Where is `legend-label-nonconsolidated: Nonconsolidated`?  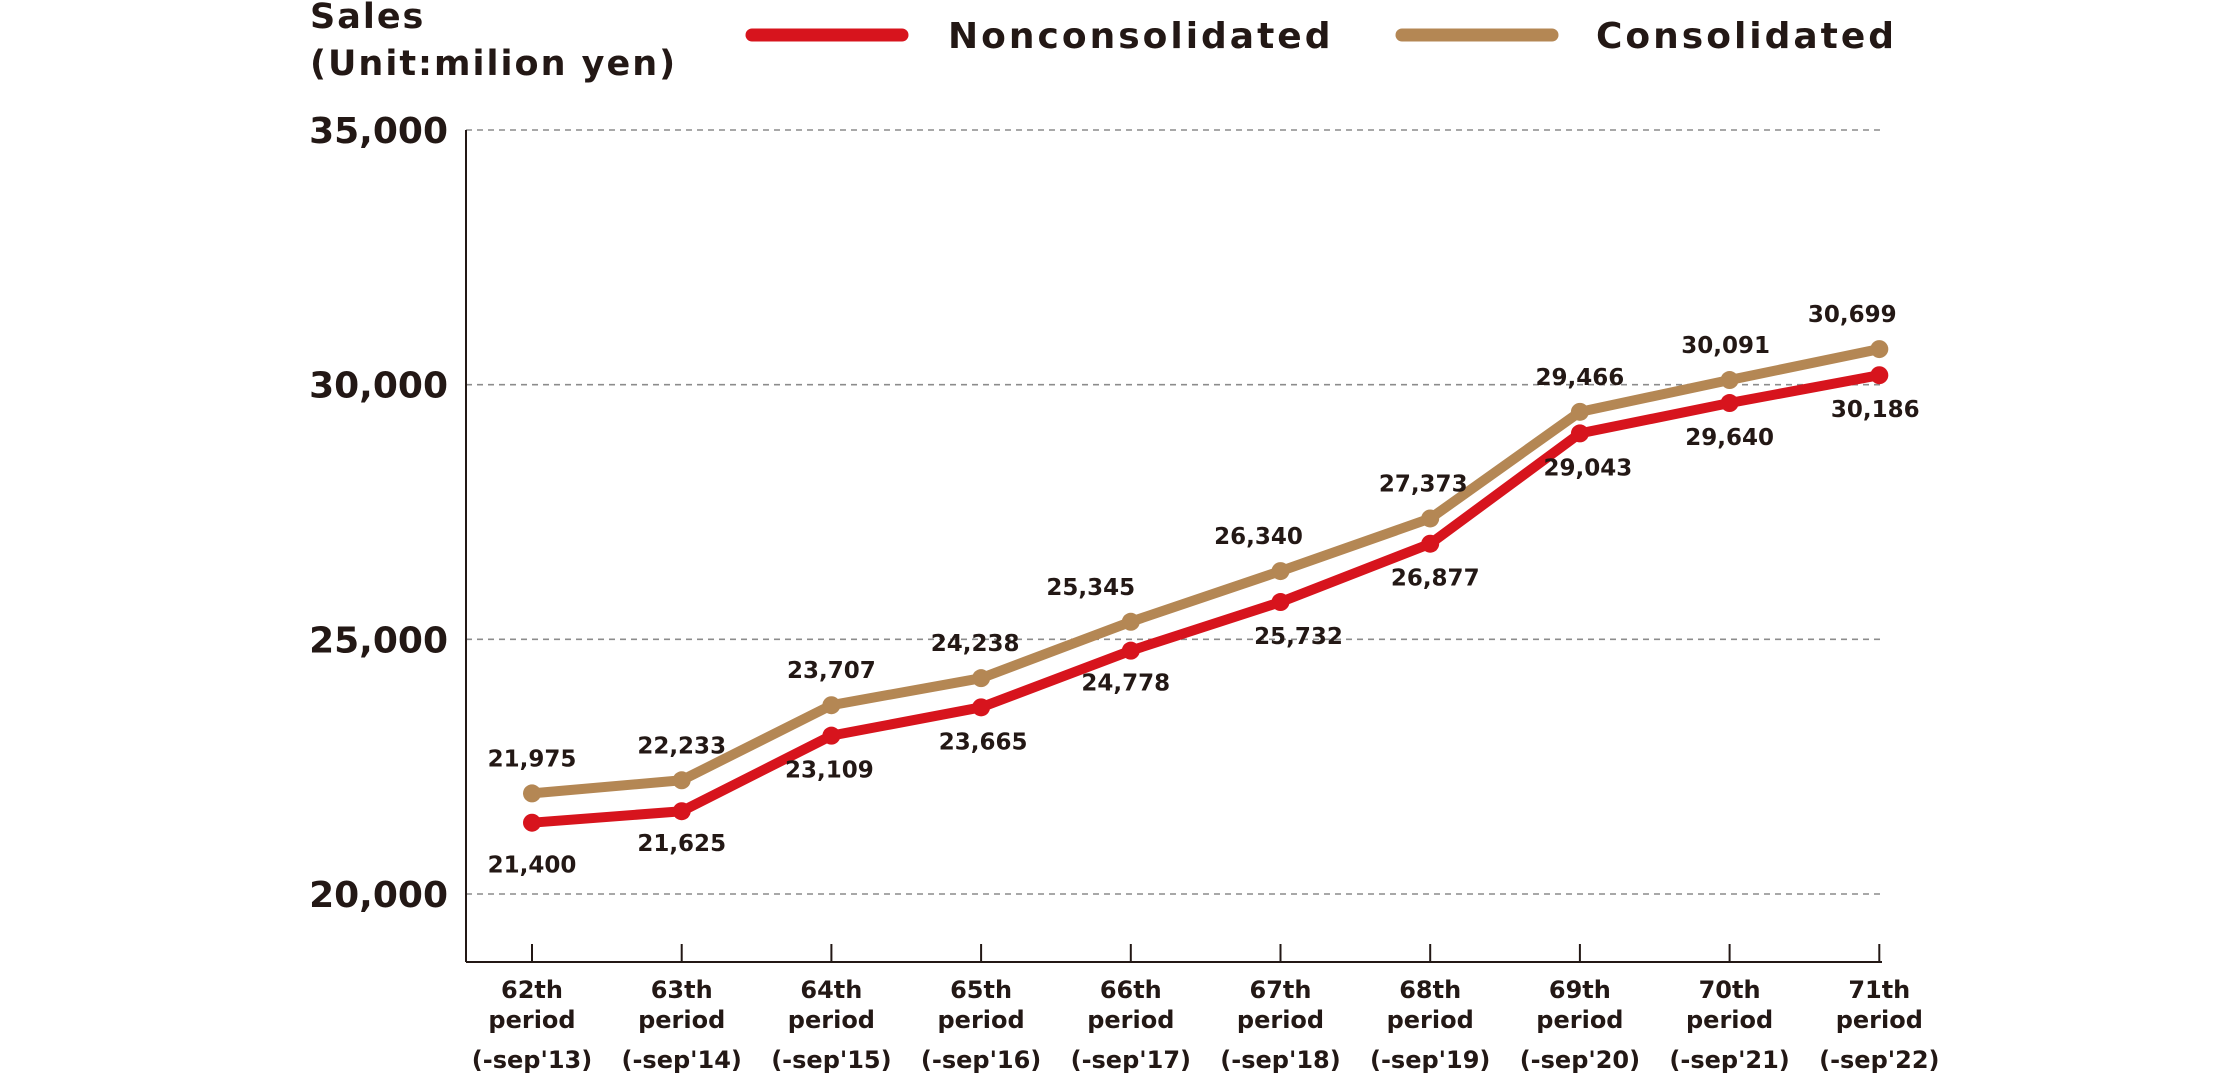 legend-label-nonconsolidated: Nonconsolidated is located at coordinates (1141, 36).